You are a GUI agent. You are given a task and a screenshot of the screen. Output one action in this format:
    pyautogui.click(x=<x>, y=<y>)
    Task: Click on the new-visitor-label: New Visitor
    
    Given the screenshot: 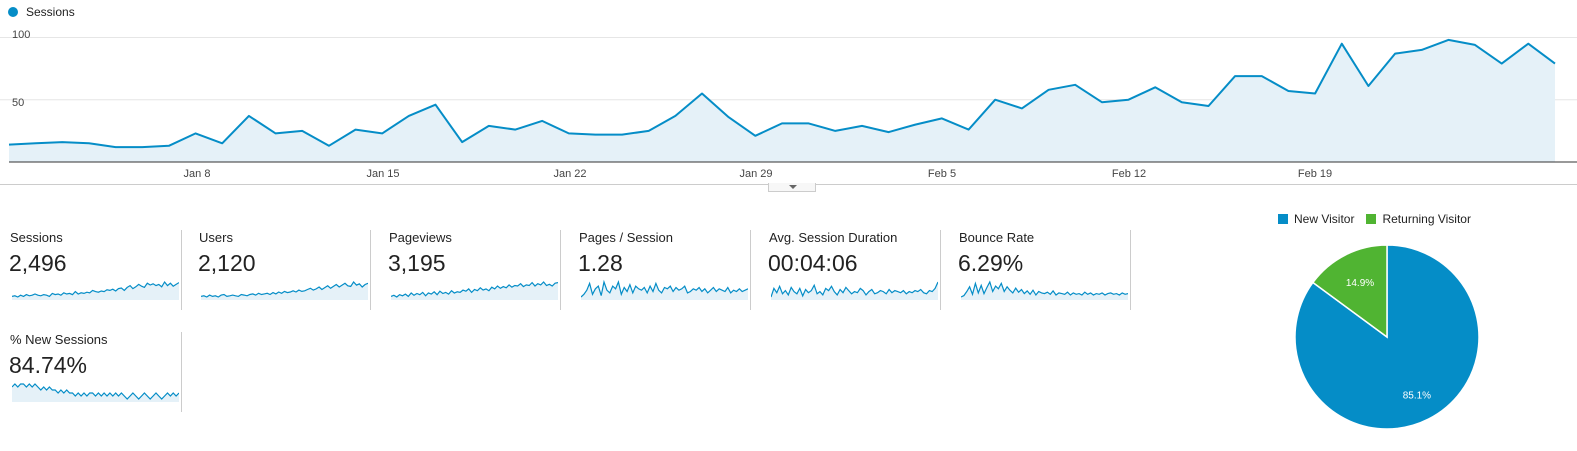 What is the action you would take?
    pyautogui.click(x=1324, y=219)
    